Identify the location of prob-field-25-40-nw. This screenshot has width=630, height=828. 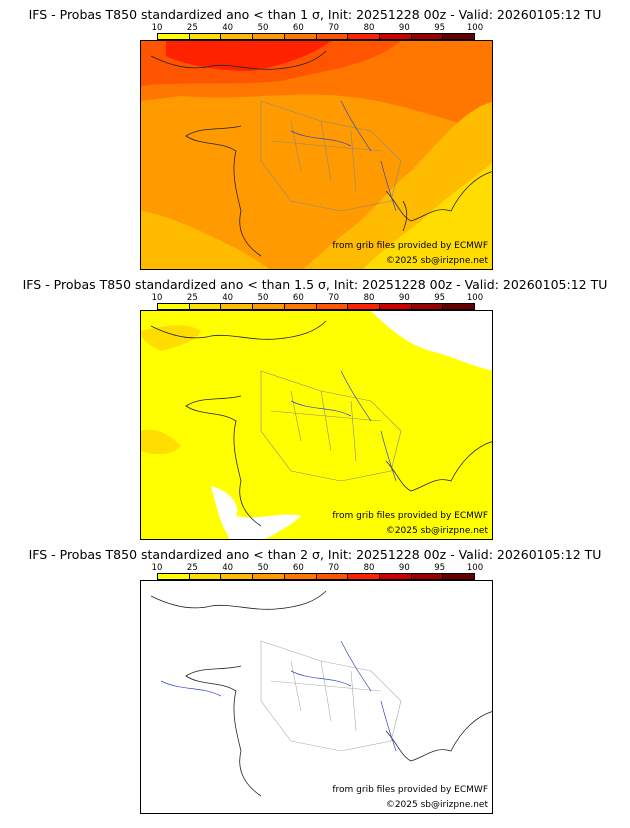
(171, 338).